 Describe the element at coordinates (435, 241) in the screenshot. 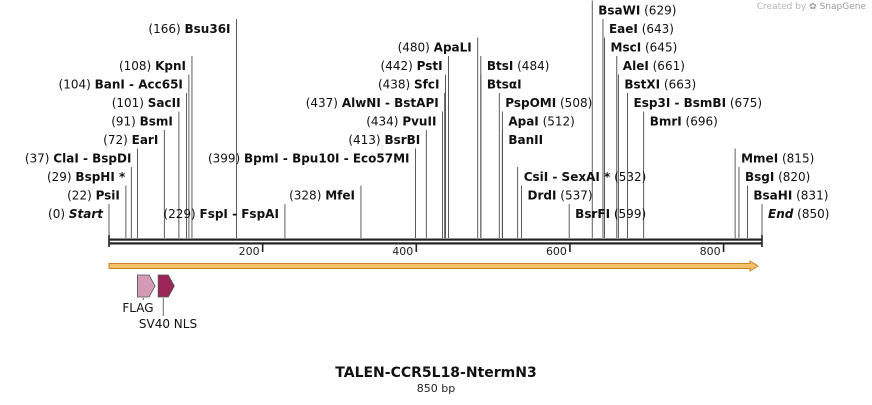

I see `backbone` at that location.